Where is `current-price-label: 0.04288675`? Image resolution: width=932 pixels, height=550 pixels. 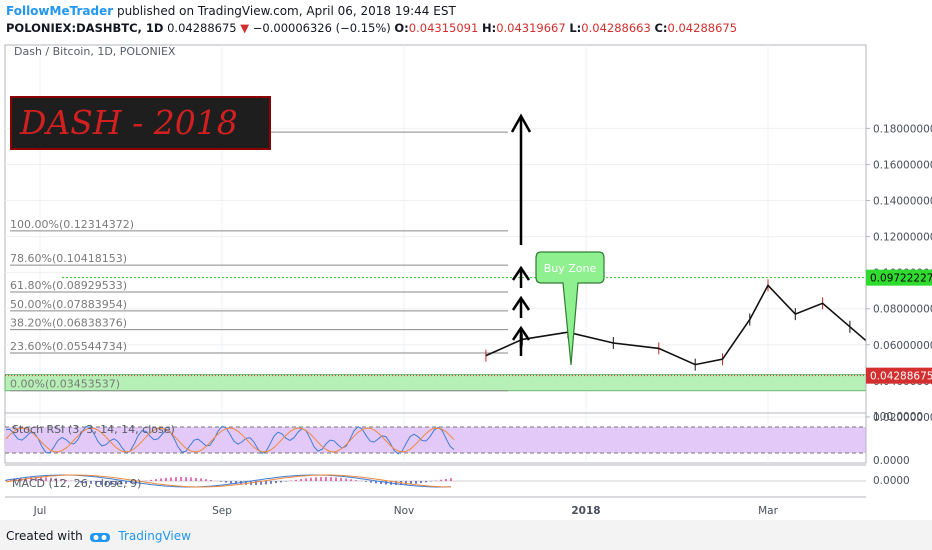
current-price-label: 0.04288675 is located at coordinates (901, 377).